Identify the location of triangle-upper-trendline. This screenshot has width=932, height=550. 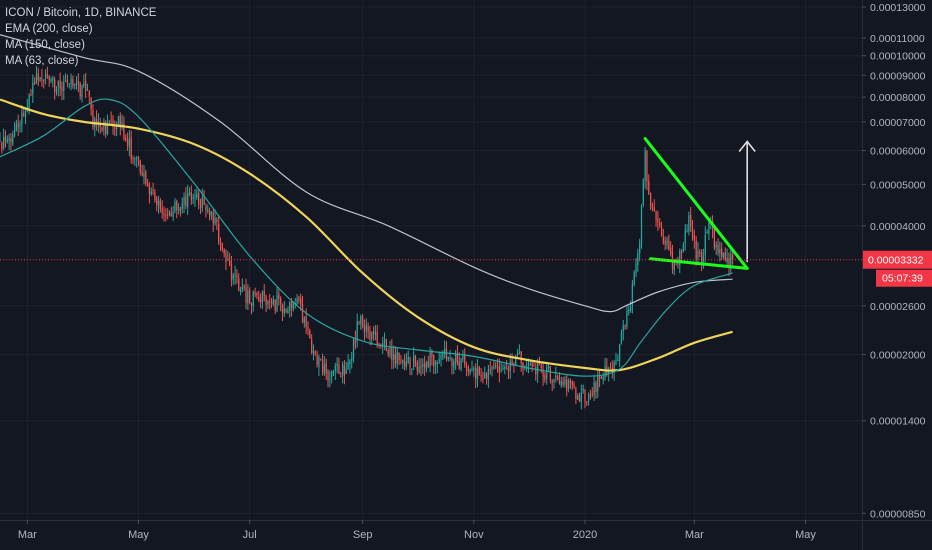
(696, 203).